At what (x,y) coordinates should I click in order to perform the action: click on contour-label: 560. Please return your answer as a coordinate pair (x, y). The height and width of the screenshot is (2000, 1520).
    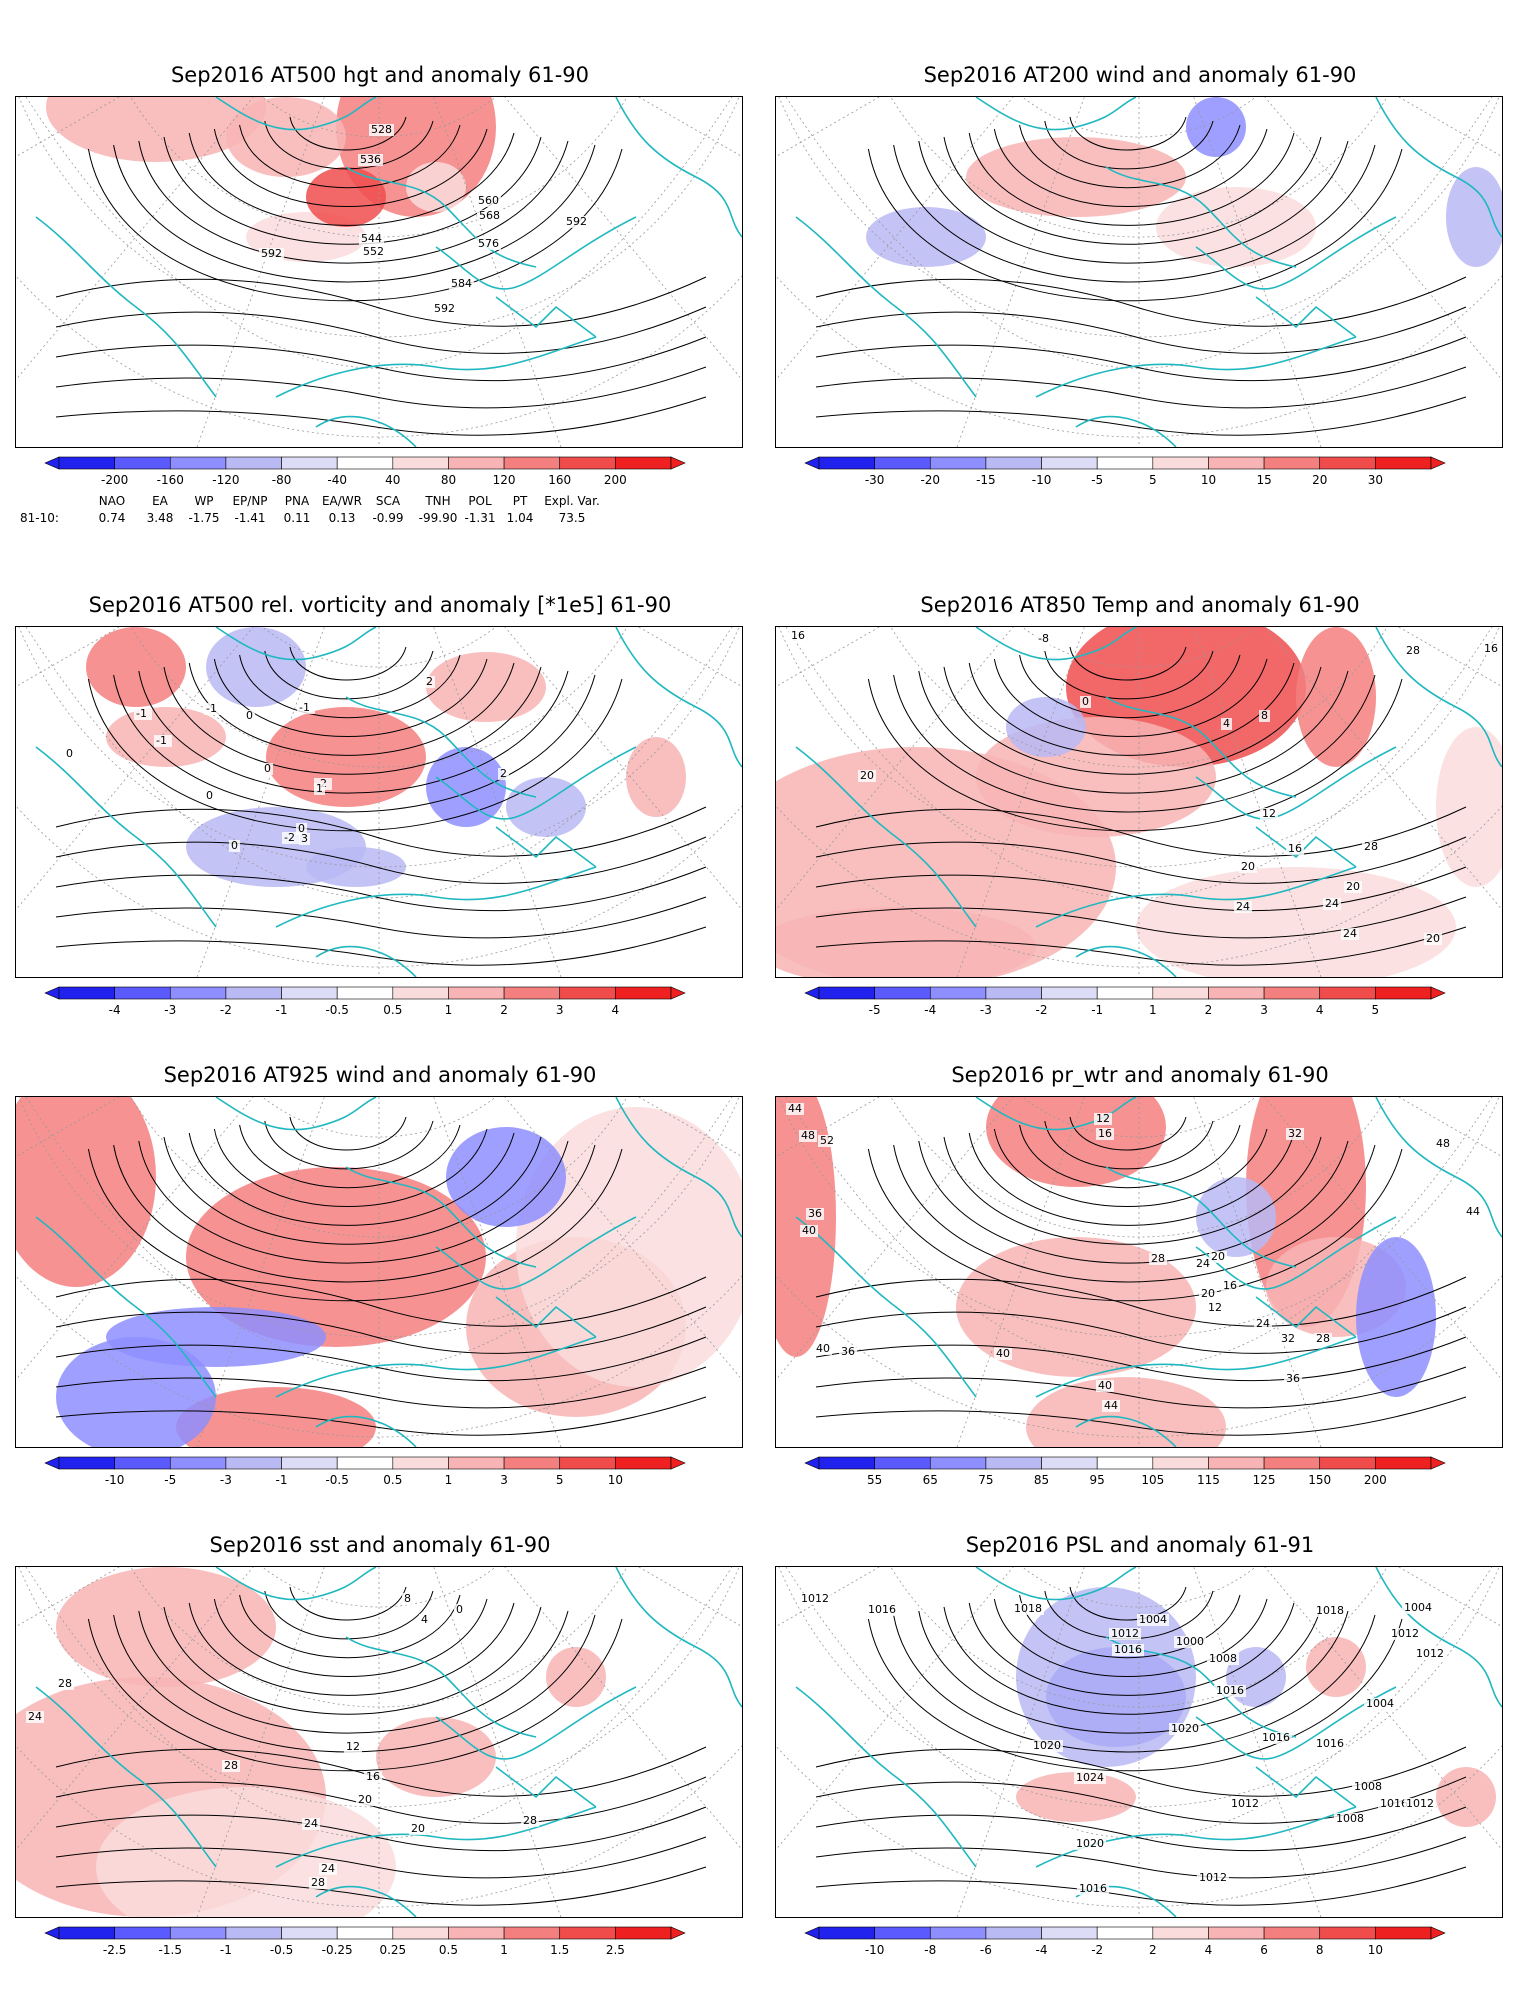
    Looking at the image, I should click on (488, 200).